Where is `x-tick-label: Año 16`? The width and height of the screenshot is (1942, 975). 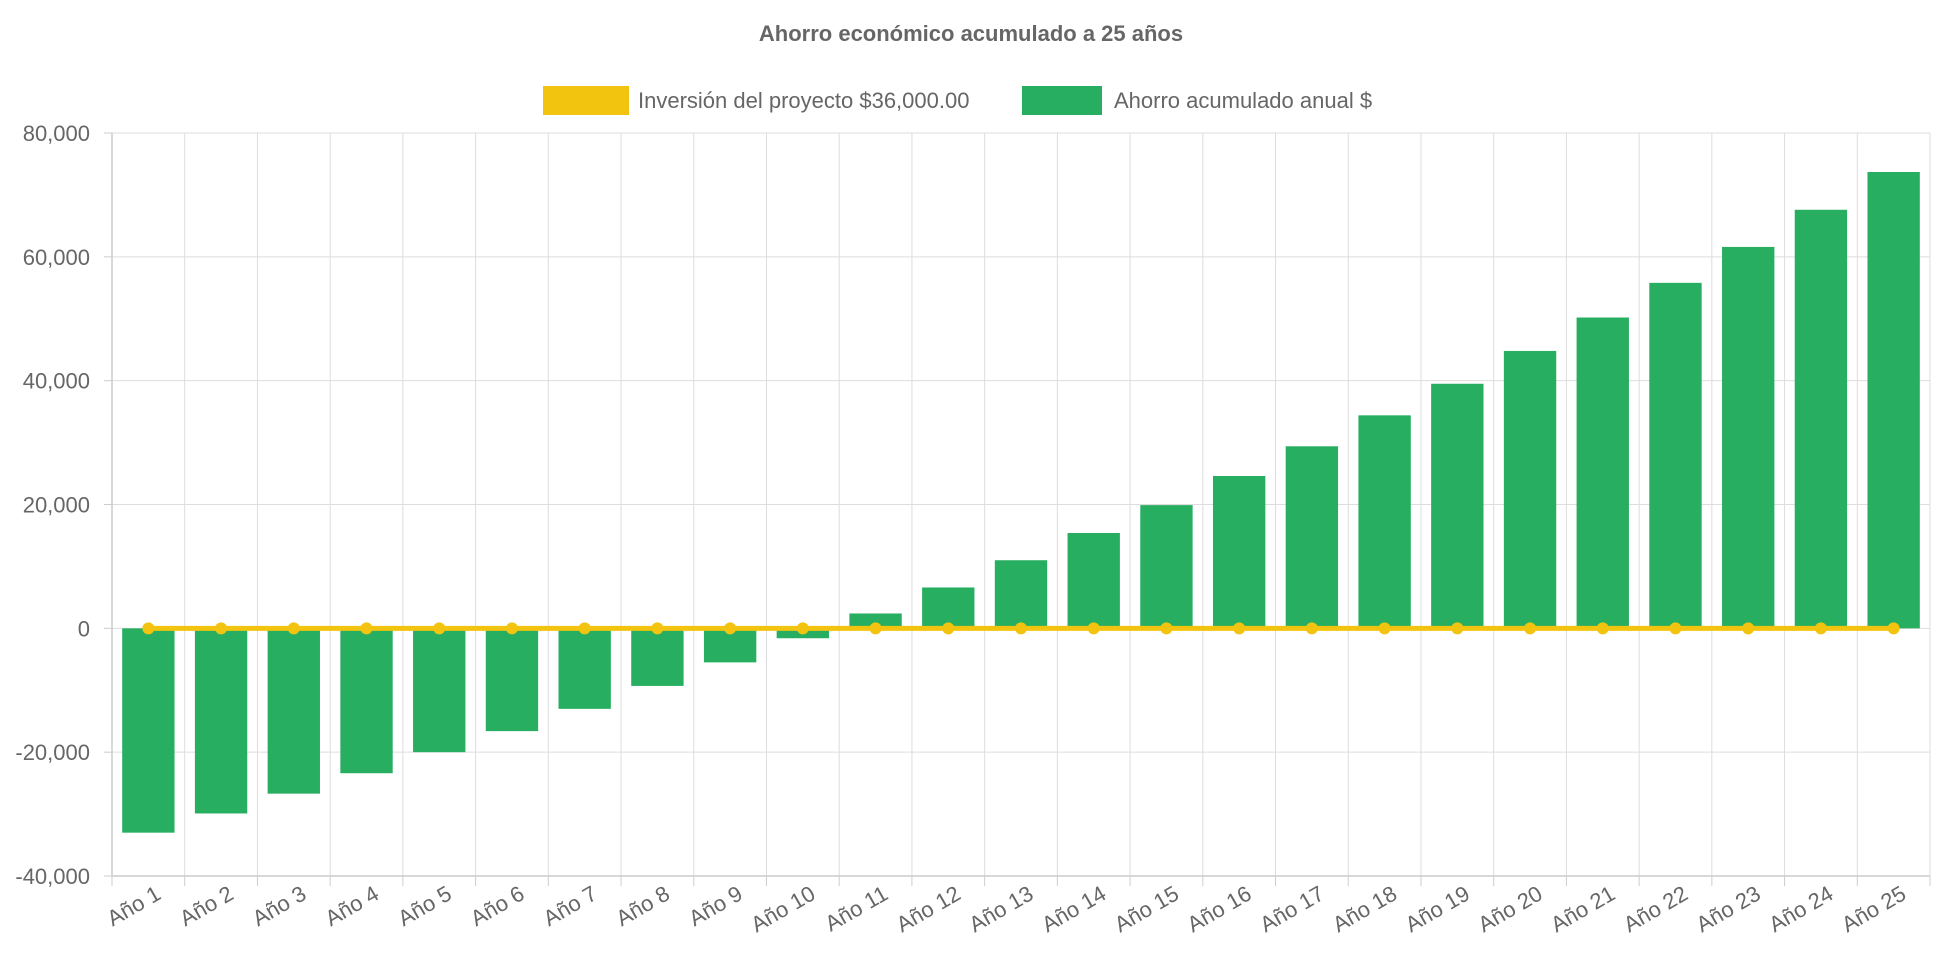
x-tick-label: Año 16 is located at coordinates (1219, 909).